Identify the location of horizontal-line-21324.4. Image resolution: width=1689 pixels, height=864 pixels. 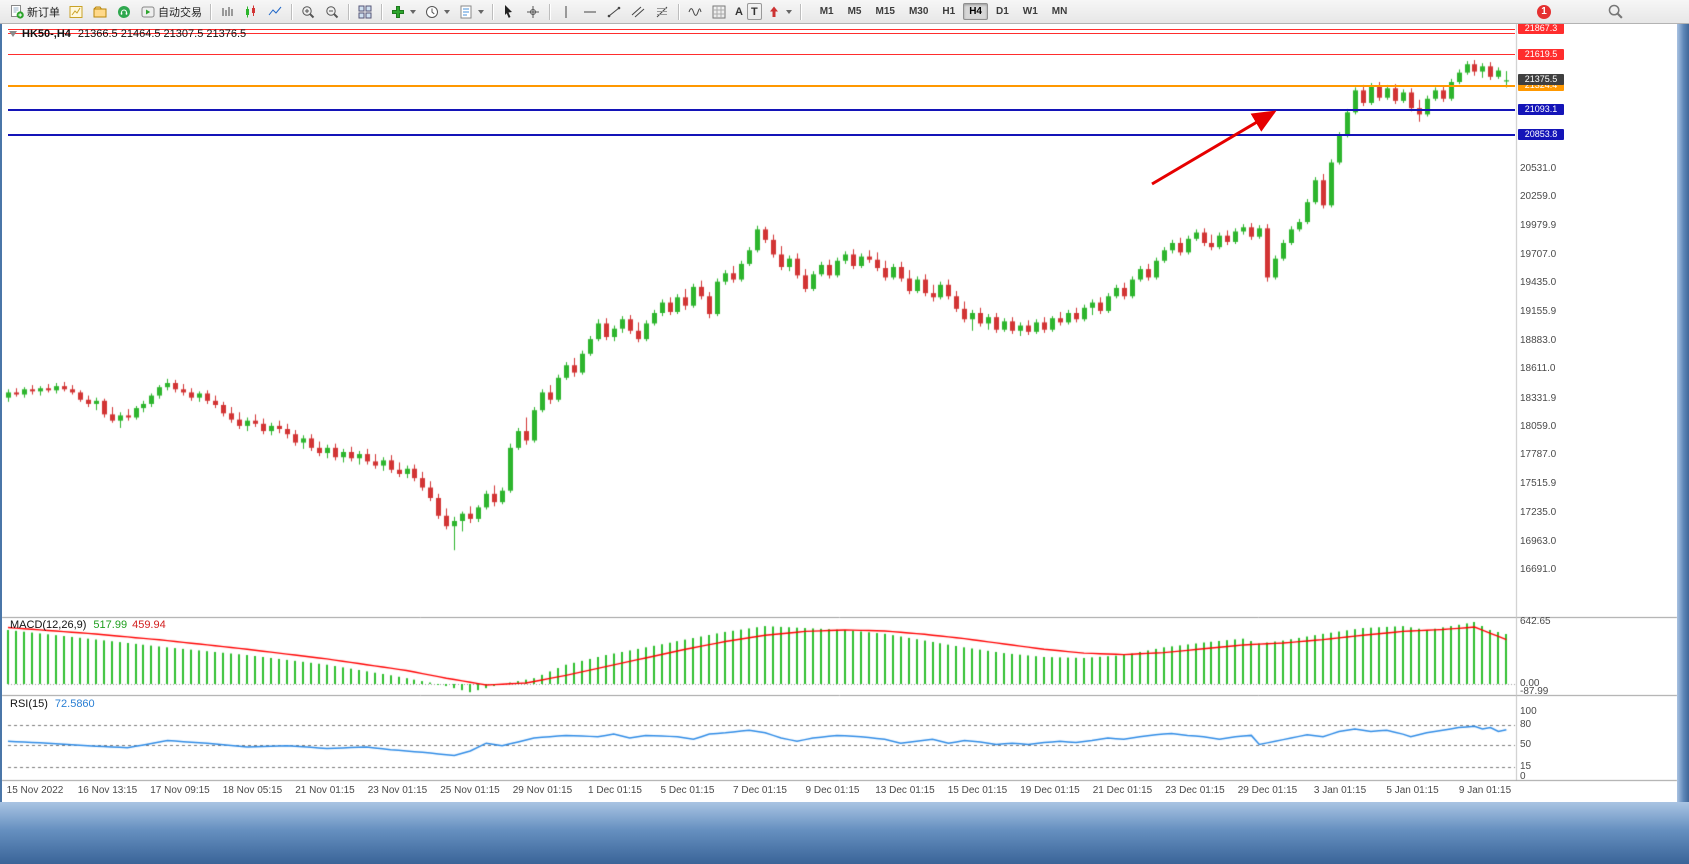
(761, 85).